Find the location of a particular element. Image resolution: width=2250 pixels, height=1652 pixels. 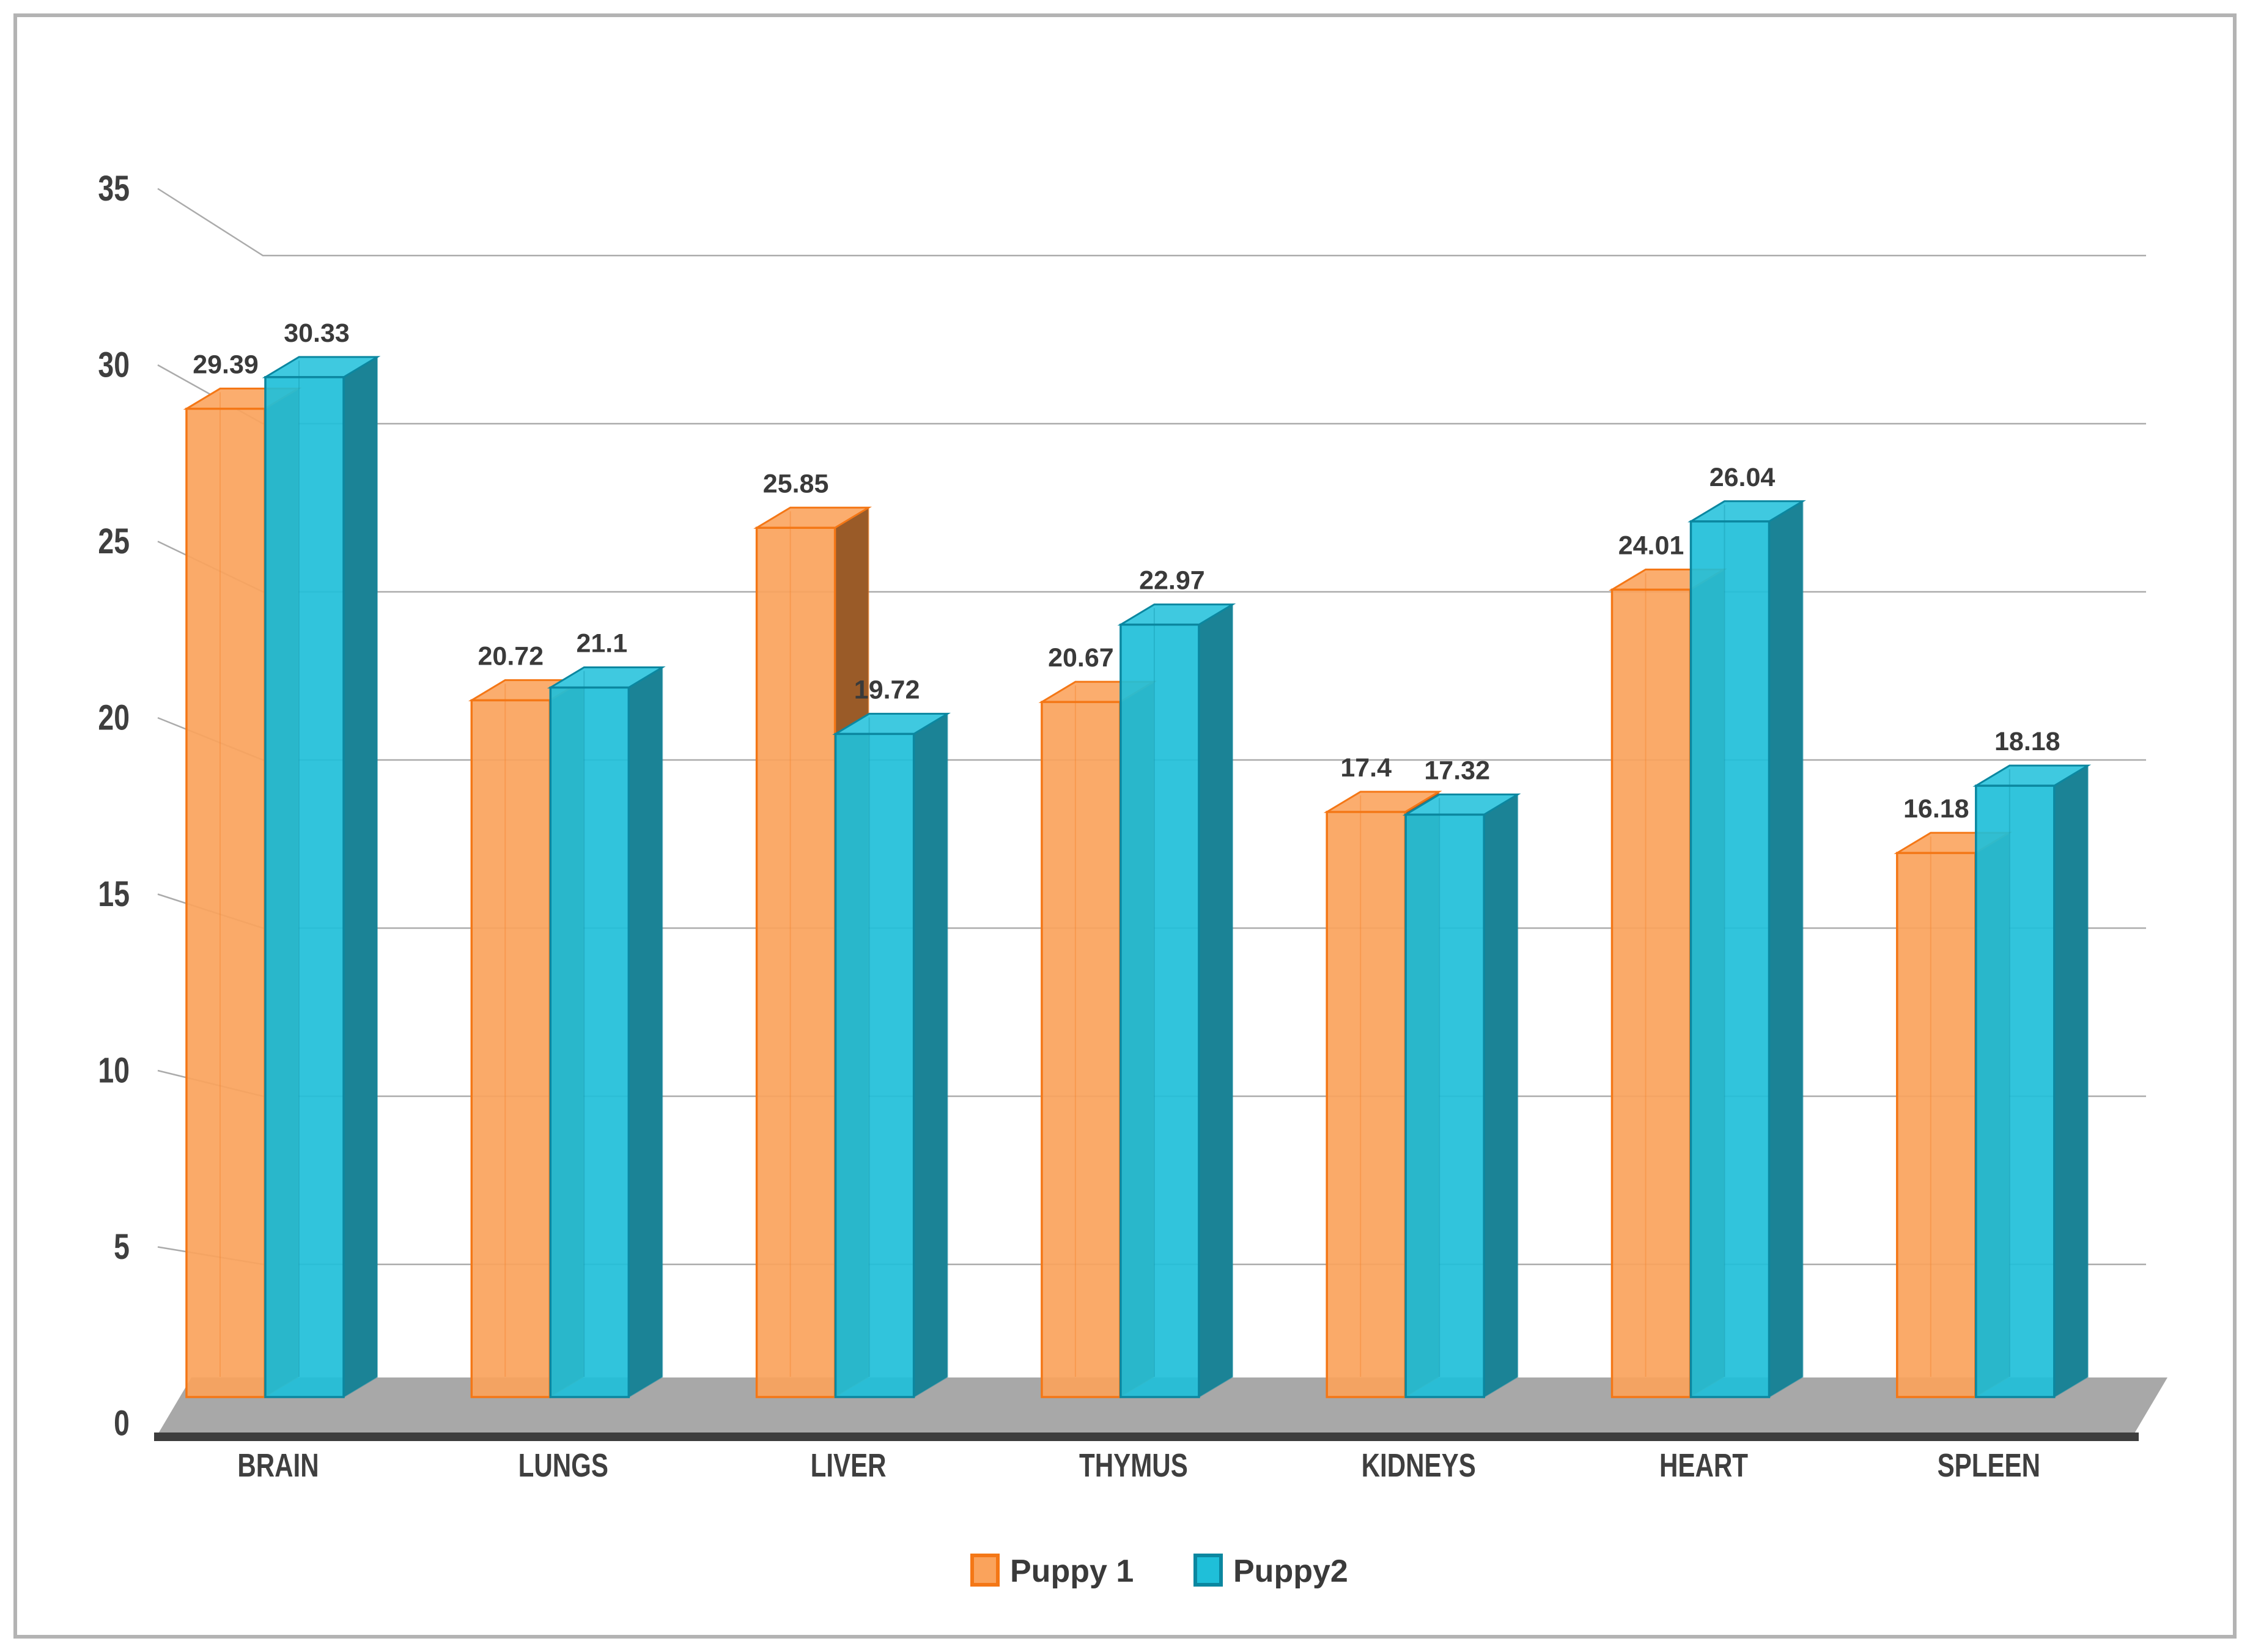

legend-item-puppy2: Puppy2 is located at coordinates (1270, 1571).